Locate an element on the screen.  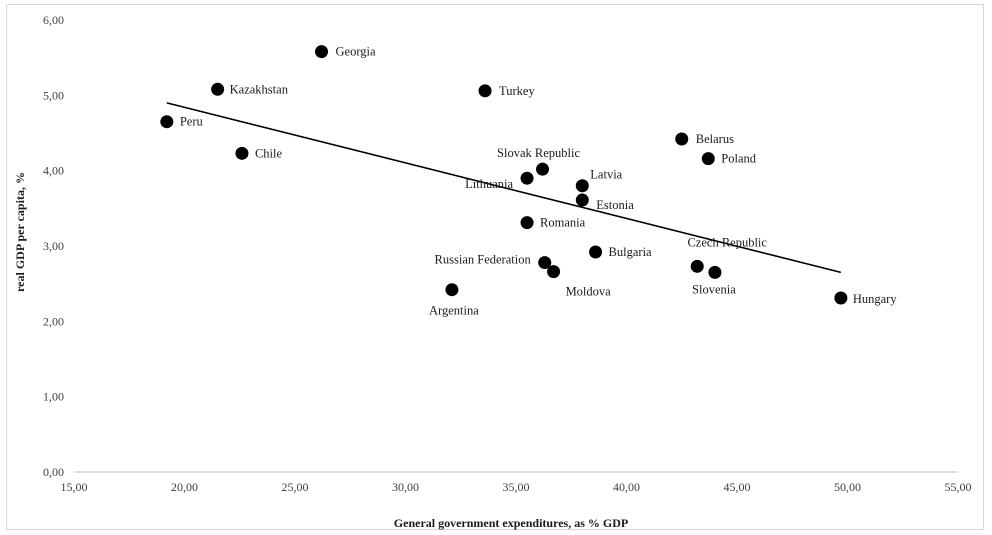
label-slovenia: Slovenia is located at coordinates (714, 289).